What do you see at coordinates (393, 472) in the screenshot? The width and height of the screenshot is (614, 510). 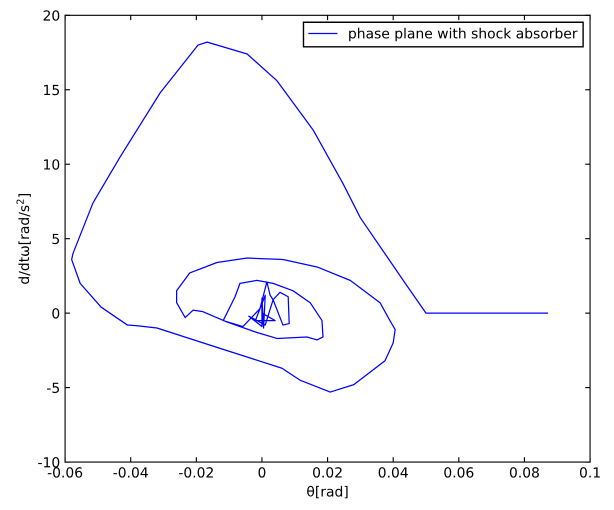 I see `x-tick-label: 0.04` at bounding box center [393, 472].